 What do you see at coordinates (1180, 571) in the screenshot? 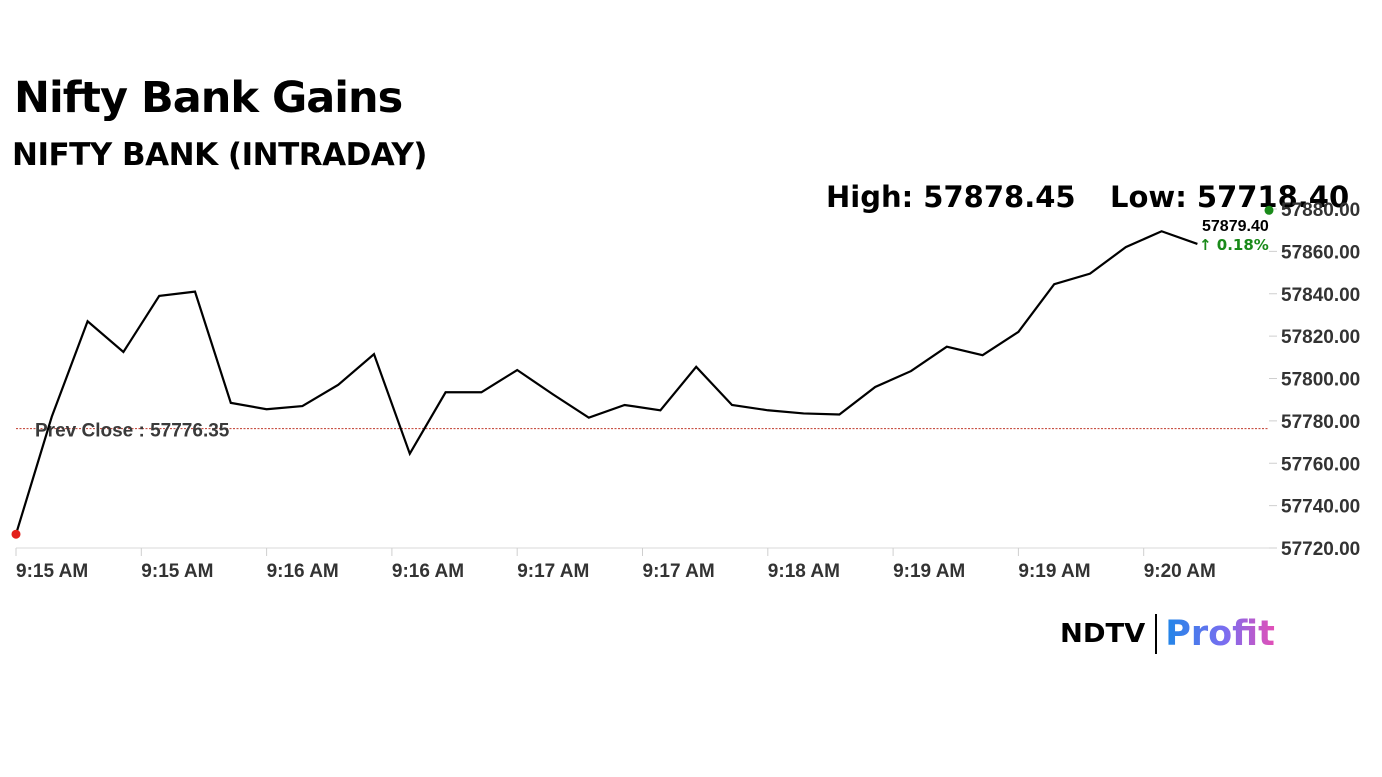
I see `x-tick-label: 9:20 AM` at bounding box center [1180, 571].